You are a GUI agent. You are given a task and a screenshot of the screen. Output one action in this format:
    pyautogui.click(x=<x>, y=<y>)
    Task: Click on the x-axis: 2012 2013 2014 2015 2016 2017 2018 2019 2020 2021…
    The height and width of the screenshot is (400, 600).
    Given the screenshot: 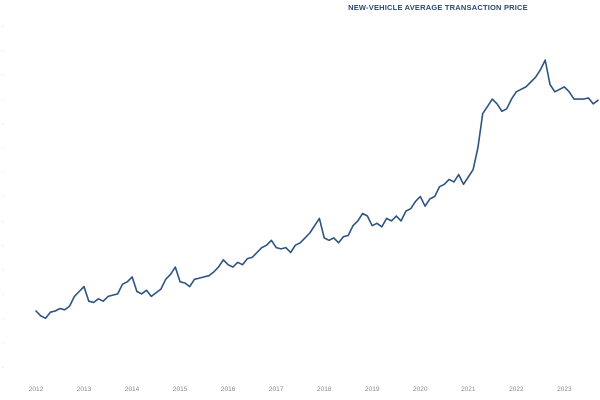 What is the action you would take?
    pyautogui.click(x=300, y=389)
    